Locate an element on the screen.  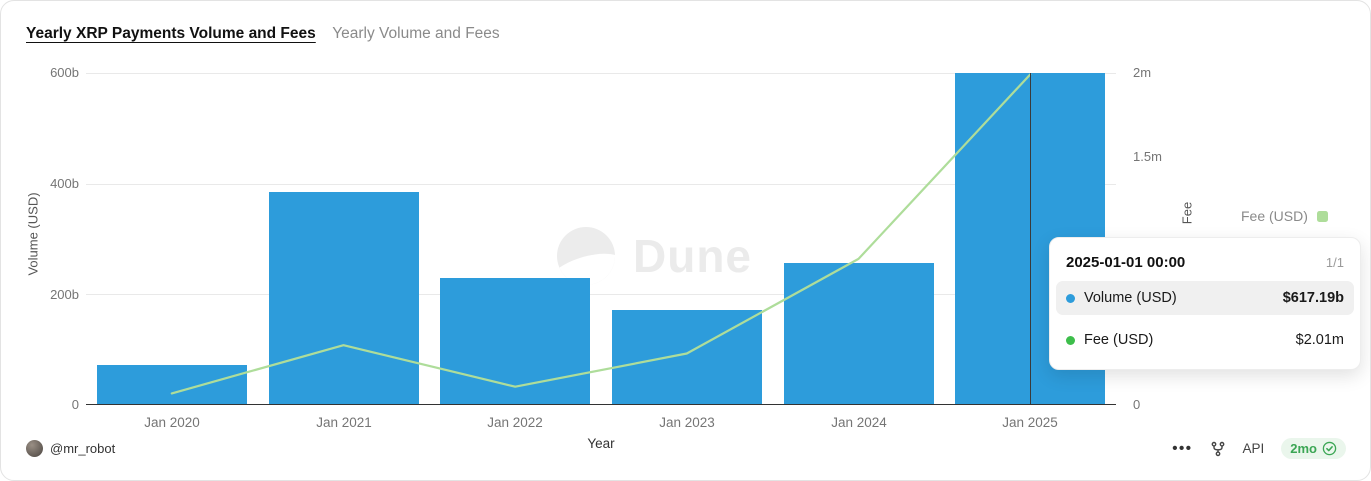
footer-actions: ••• API 2mo is located at coordinates (1259, 448).